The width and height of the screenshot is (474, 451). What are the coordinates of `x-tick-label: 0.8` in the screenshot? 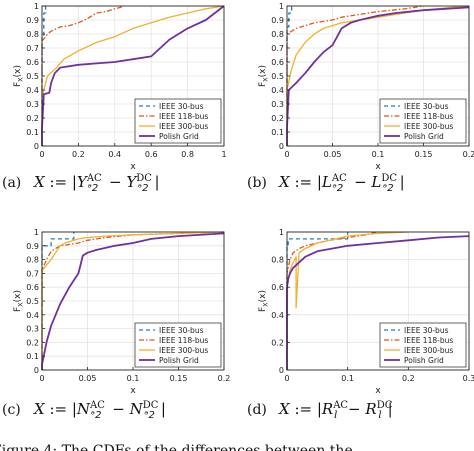 It's located at (187, 154).